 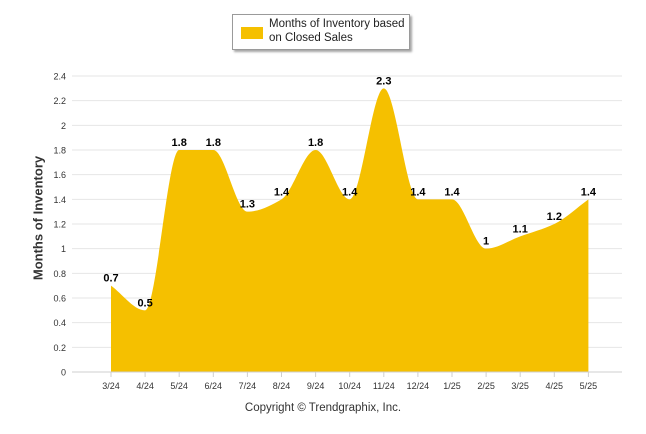 I want to click on y-axis-ticks: 0 0.2 0.4 0.6 0.8 1 1.2 1.4 1.6 1.8 2 2.2 2.4, so click(x=59, y=225).